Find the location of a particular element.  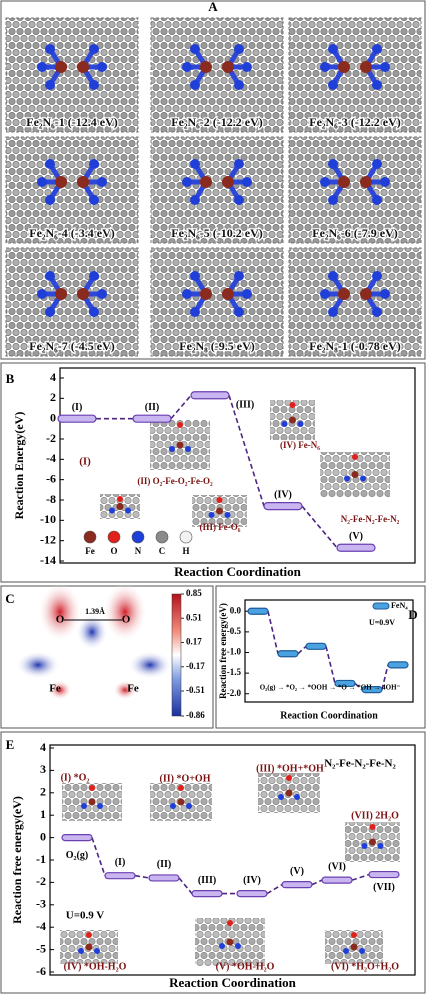

y-tick-label: -1.0 is located at coordinates (234, 652).